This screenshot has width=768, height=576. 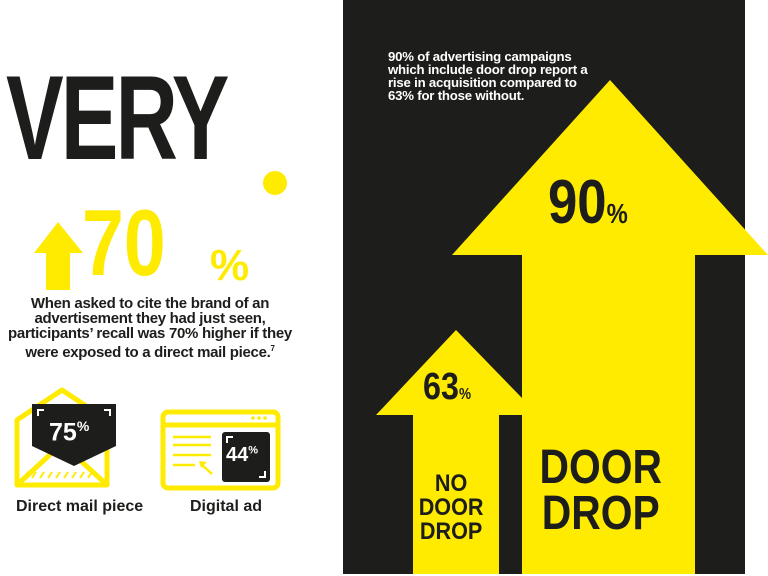 What do you see at coordinates (80, 506) in the screenshot?
I see `direct-mail-label: Direct mail piece` at bounding box center [80, 506].